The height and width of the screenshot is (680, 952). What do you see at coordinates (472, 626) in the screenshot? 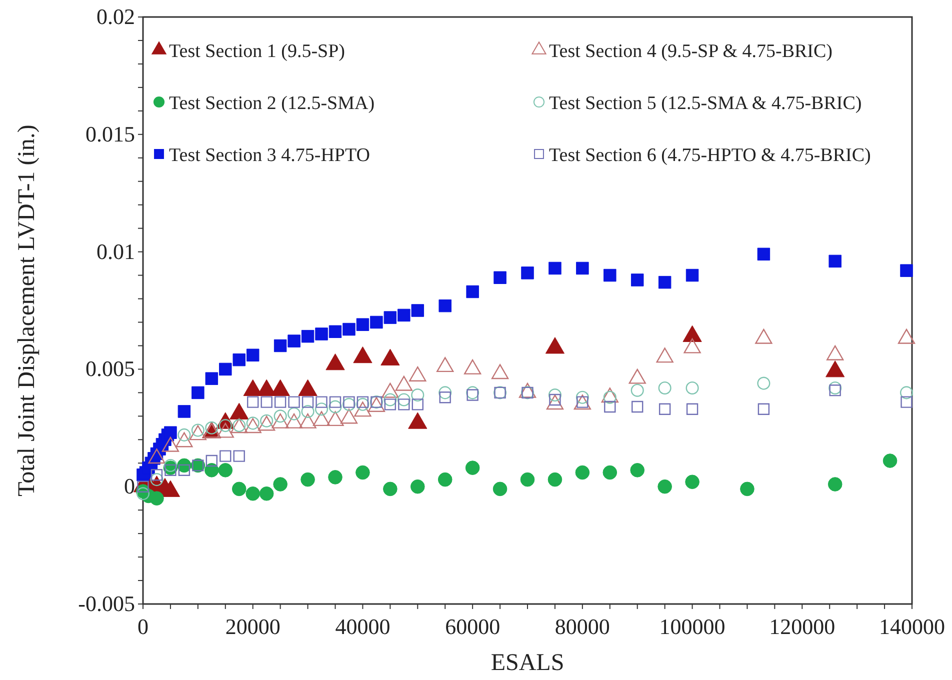
I see `x-tick-label: 60000` at bounding box center [472, 626].